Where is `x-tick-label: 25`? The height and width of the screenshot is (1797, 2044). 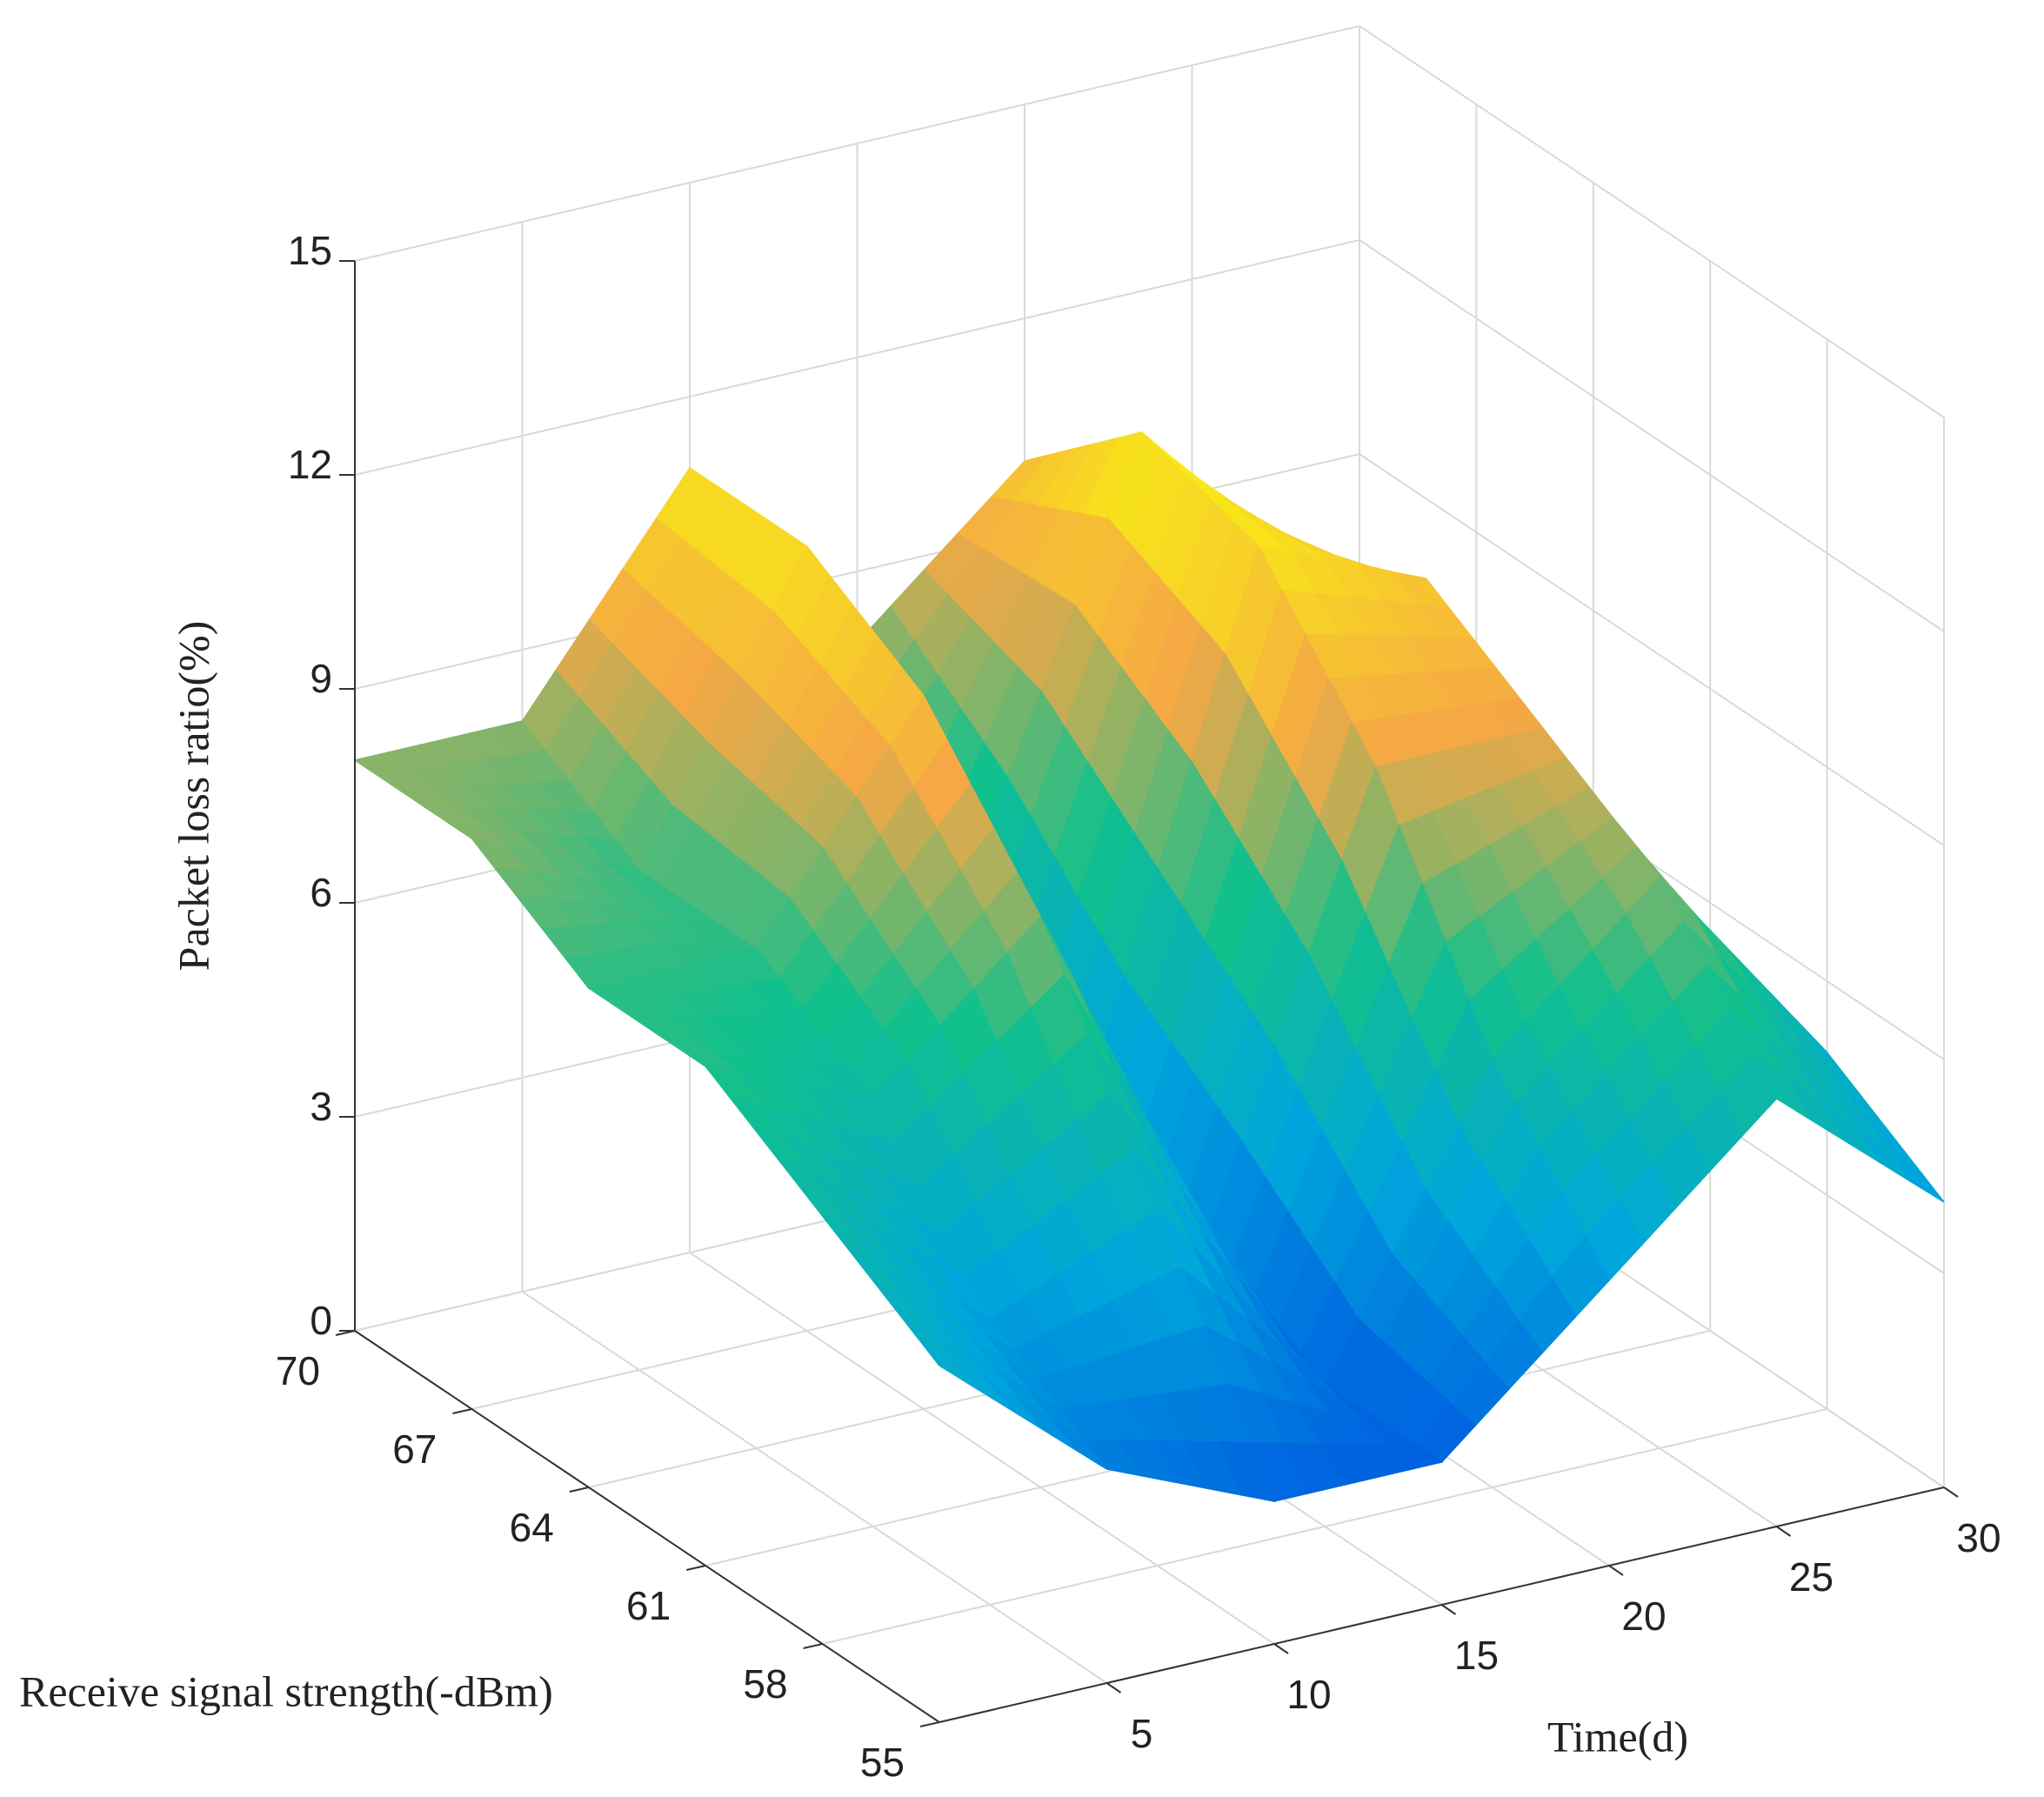
x-tick-label: 25 is located at coordinates (1811, 1577).